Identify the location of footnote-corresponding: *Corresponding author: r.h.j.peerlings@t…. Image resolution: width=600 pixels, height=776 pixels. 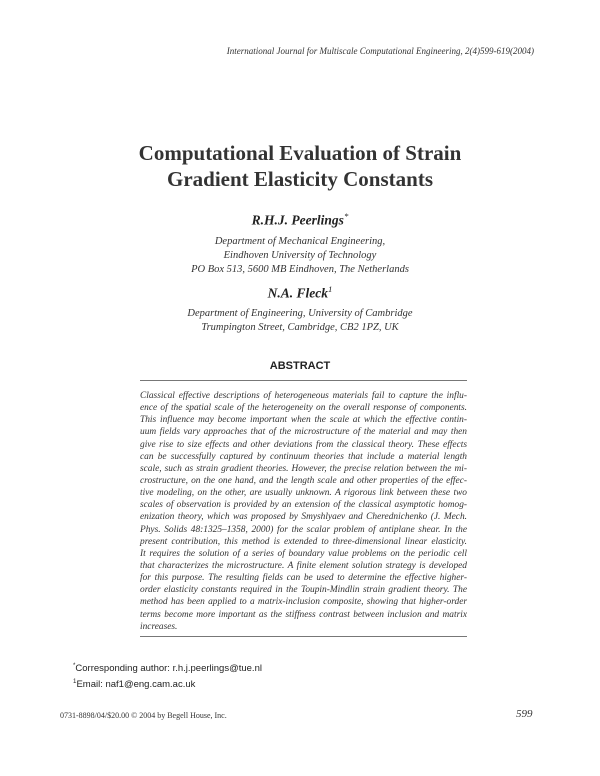
(167, 668).